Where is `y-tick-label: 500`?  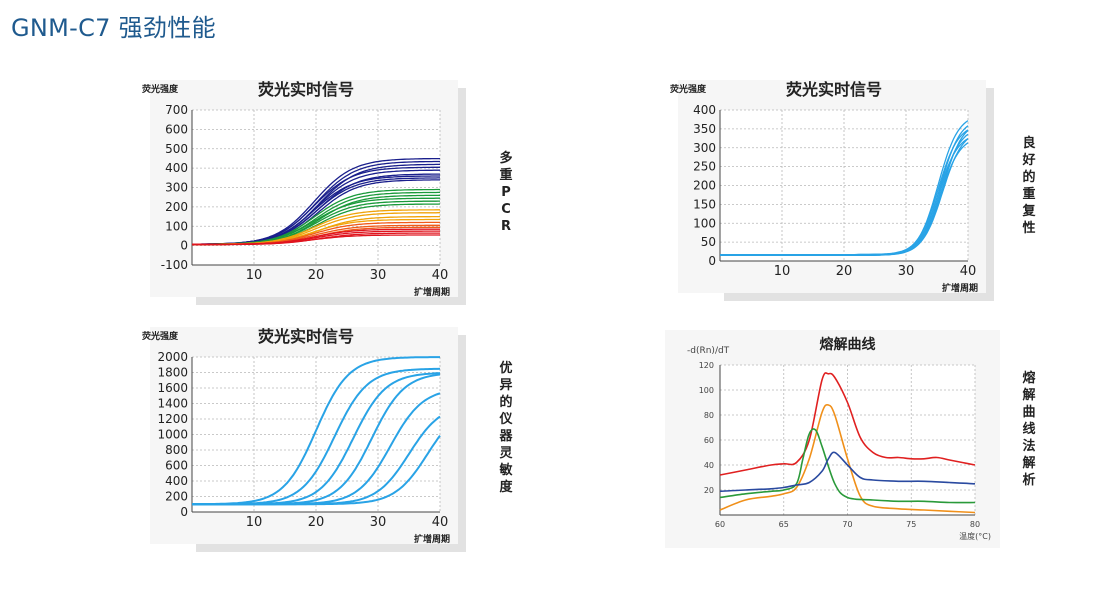 y-tick-label: 500 is located at coordinates (176, 149).